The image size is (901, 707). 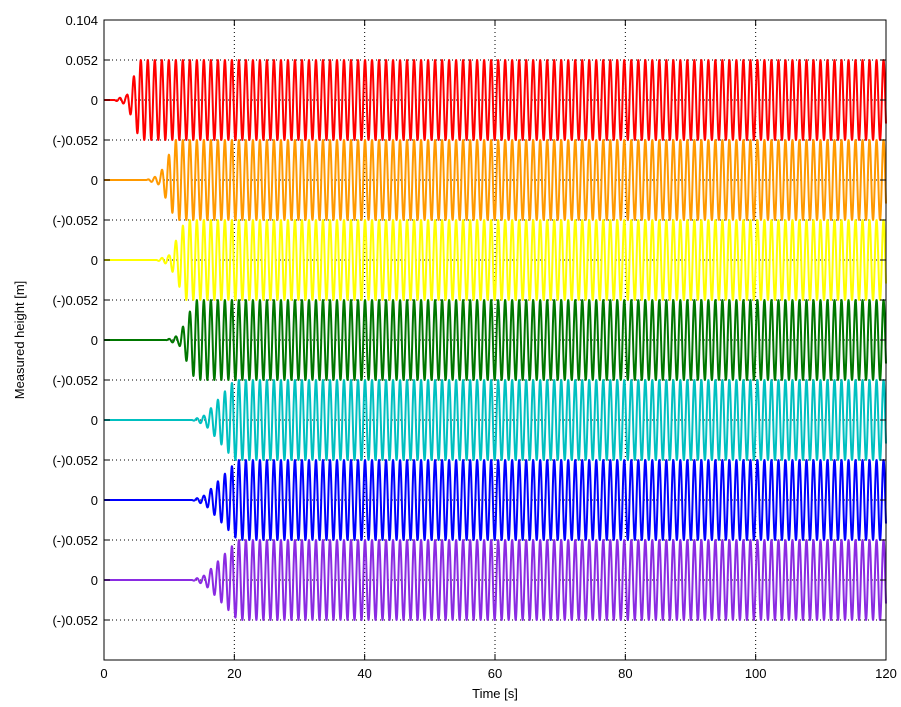 I want to click on x-tick-label: 0, so click(x=103, y=673).